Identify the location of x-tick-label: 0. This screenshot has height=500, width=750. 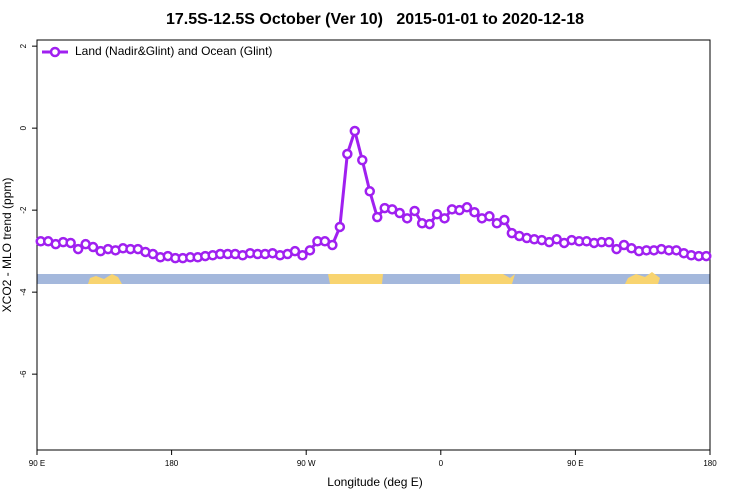
(441, 463).